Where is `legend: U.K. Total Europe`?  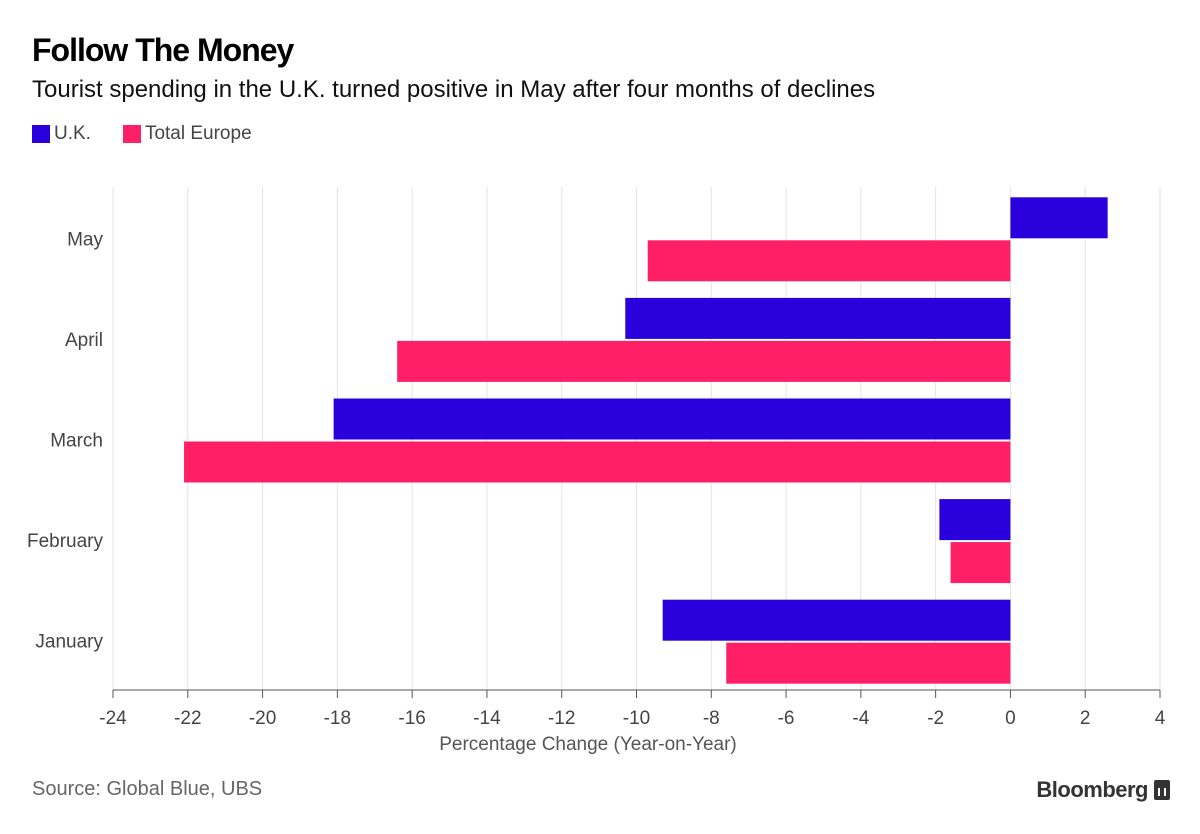
legend: U.K. Total Europe is located at coordinates (158, 134).